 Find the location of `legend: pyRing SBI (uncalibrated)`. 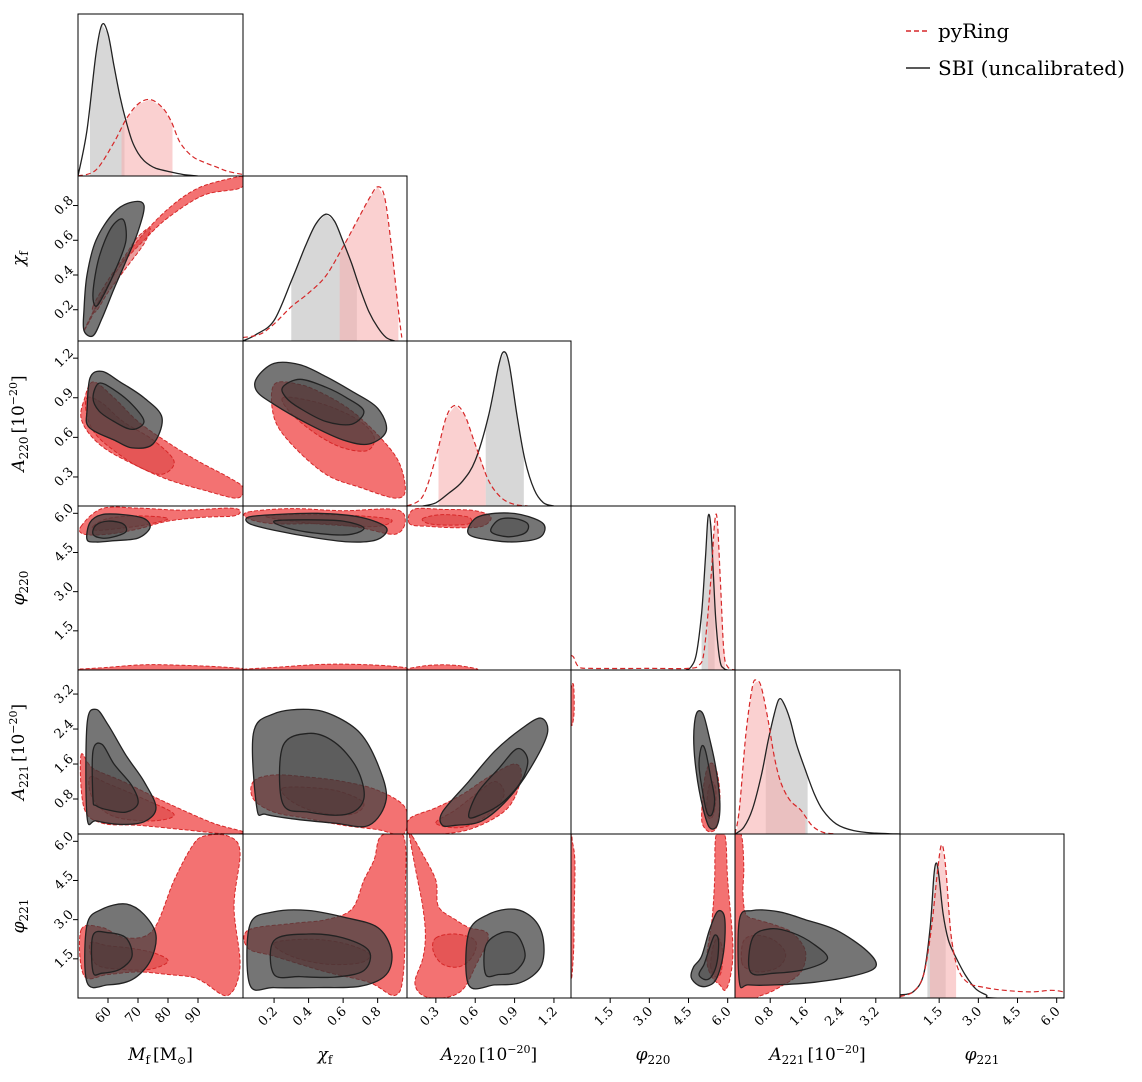

legend: pyRing SBI (uncalibrated) is located at coordinates (1015, 49).